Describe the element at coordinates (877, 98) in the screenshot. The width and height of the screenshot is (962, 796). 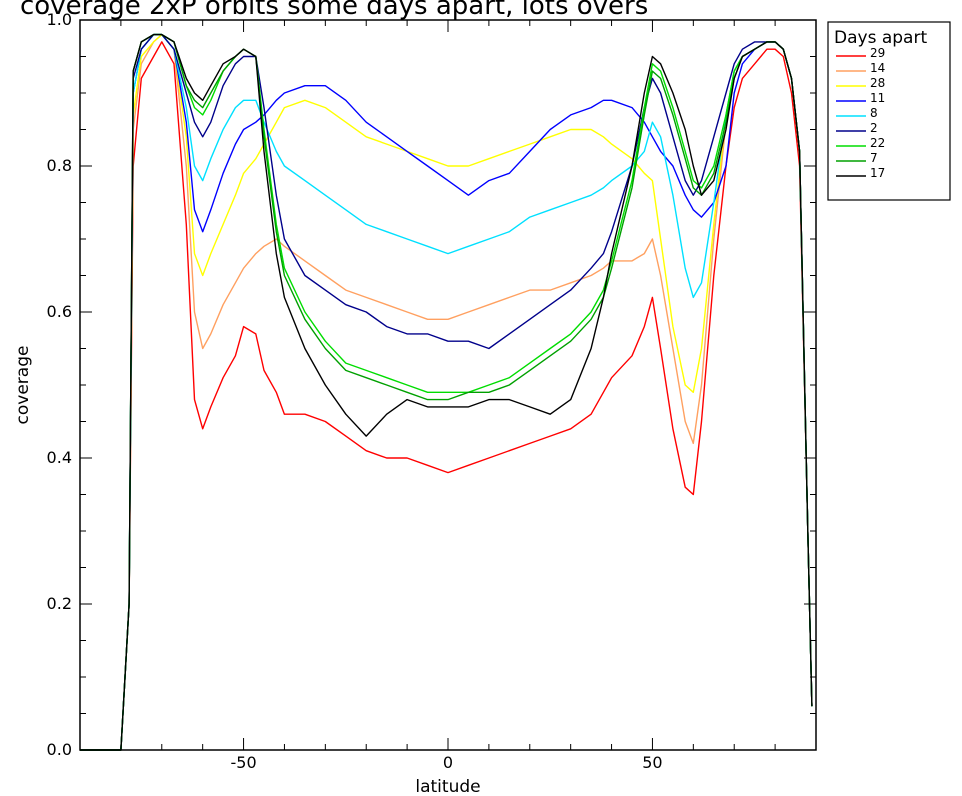
I see `legend-label-11: 11` at that location.